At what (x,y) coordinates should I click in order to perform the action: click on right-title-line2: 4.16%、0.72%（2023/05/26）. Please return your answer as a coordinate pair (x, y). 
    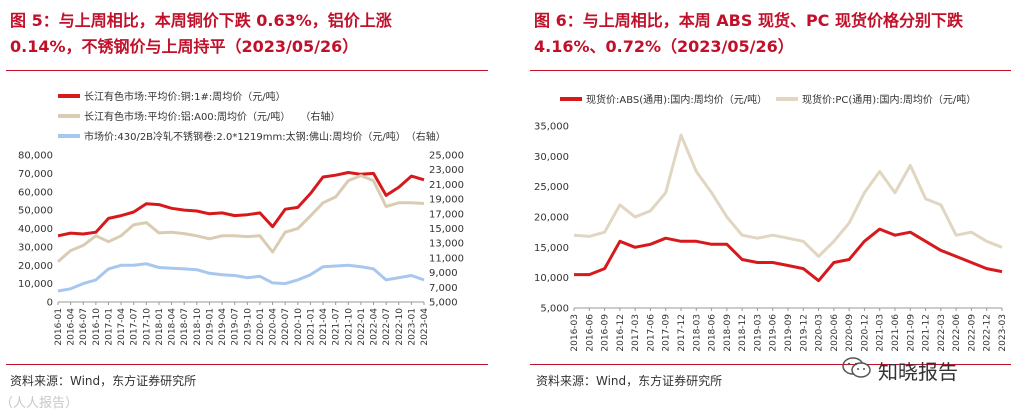
    Looking at the image, I should click on (664, 46).